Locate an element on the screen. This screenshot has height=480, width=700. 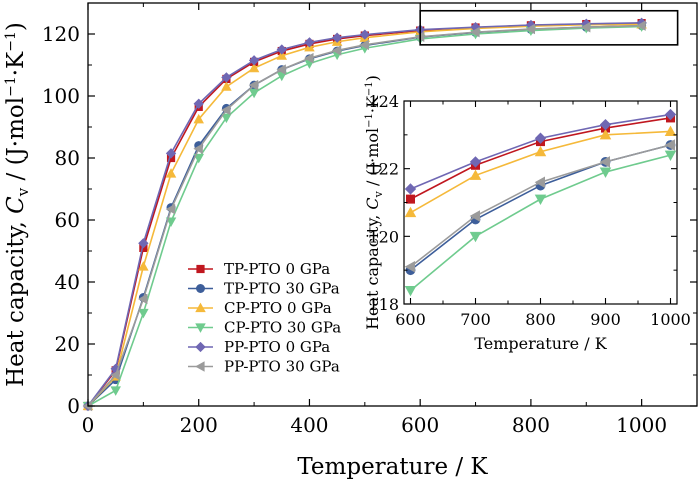
legend-entry-1: TP-PTO 30 GPa is located at coordinates (264, 289).